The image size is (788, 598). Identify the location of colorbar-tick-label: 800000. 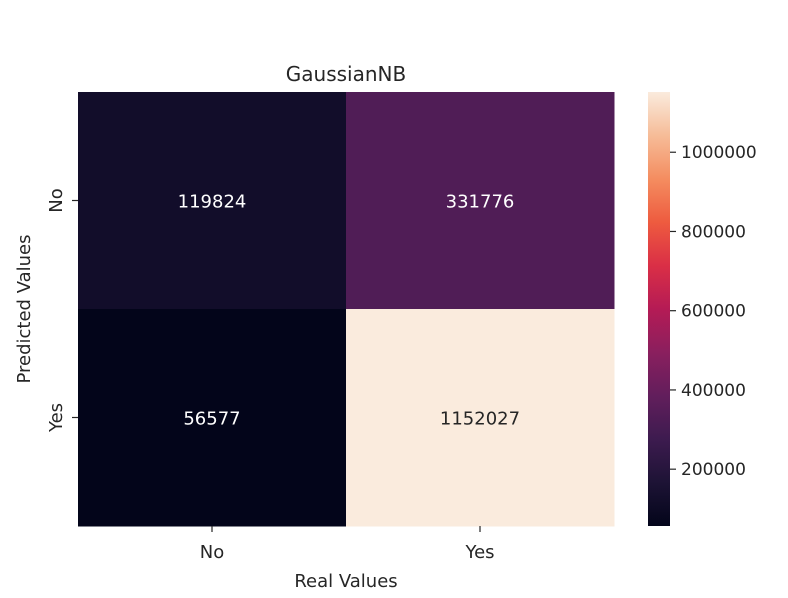
(713, 232).